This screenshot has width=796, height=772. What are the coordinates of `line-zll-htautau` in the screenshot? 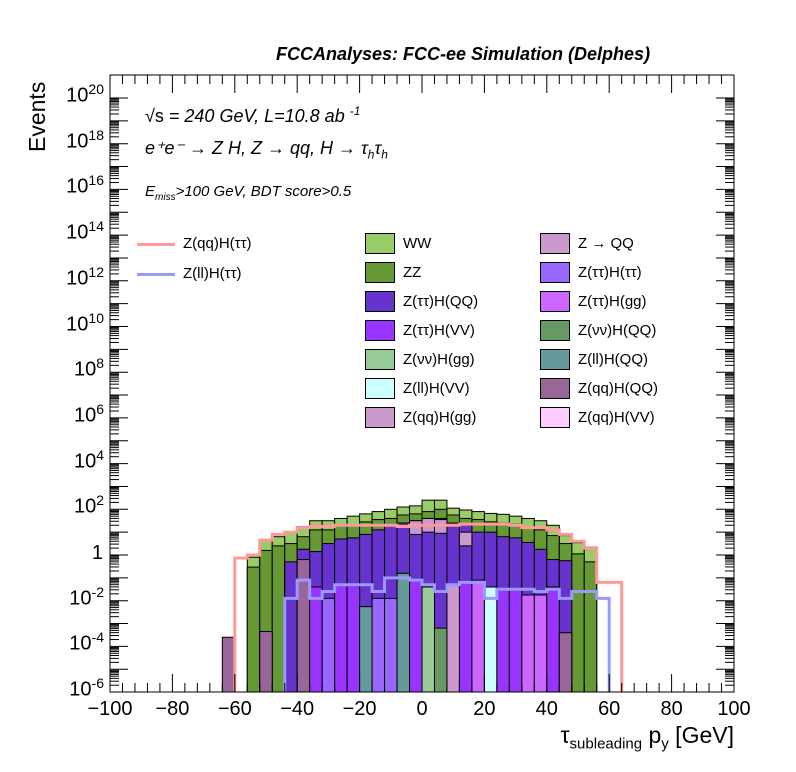 It's located at (447, 634).